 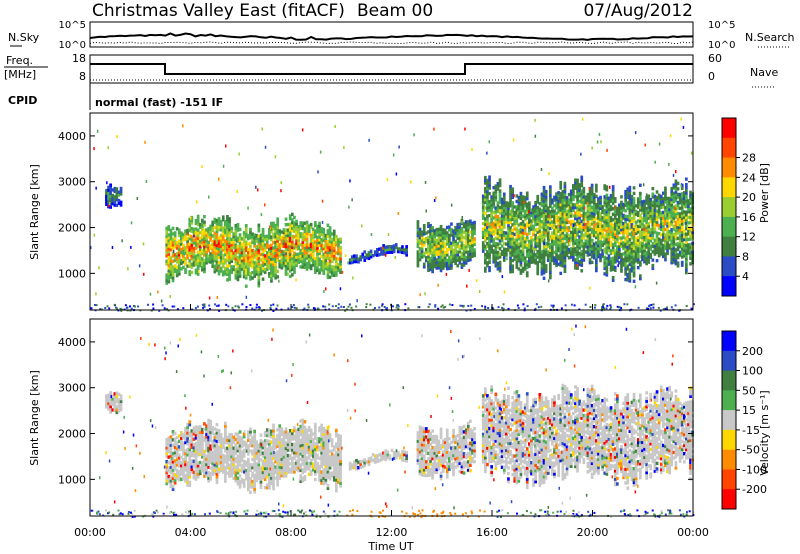 I want to click on velocity-colorbar: 200 100 50 15 -15 -50 -100 -200, so click(x=744, y=420).